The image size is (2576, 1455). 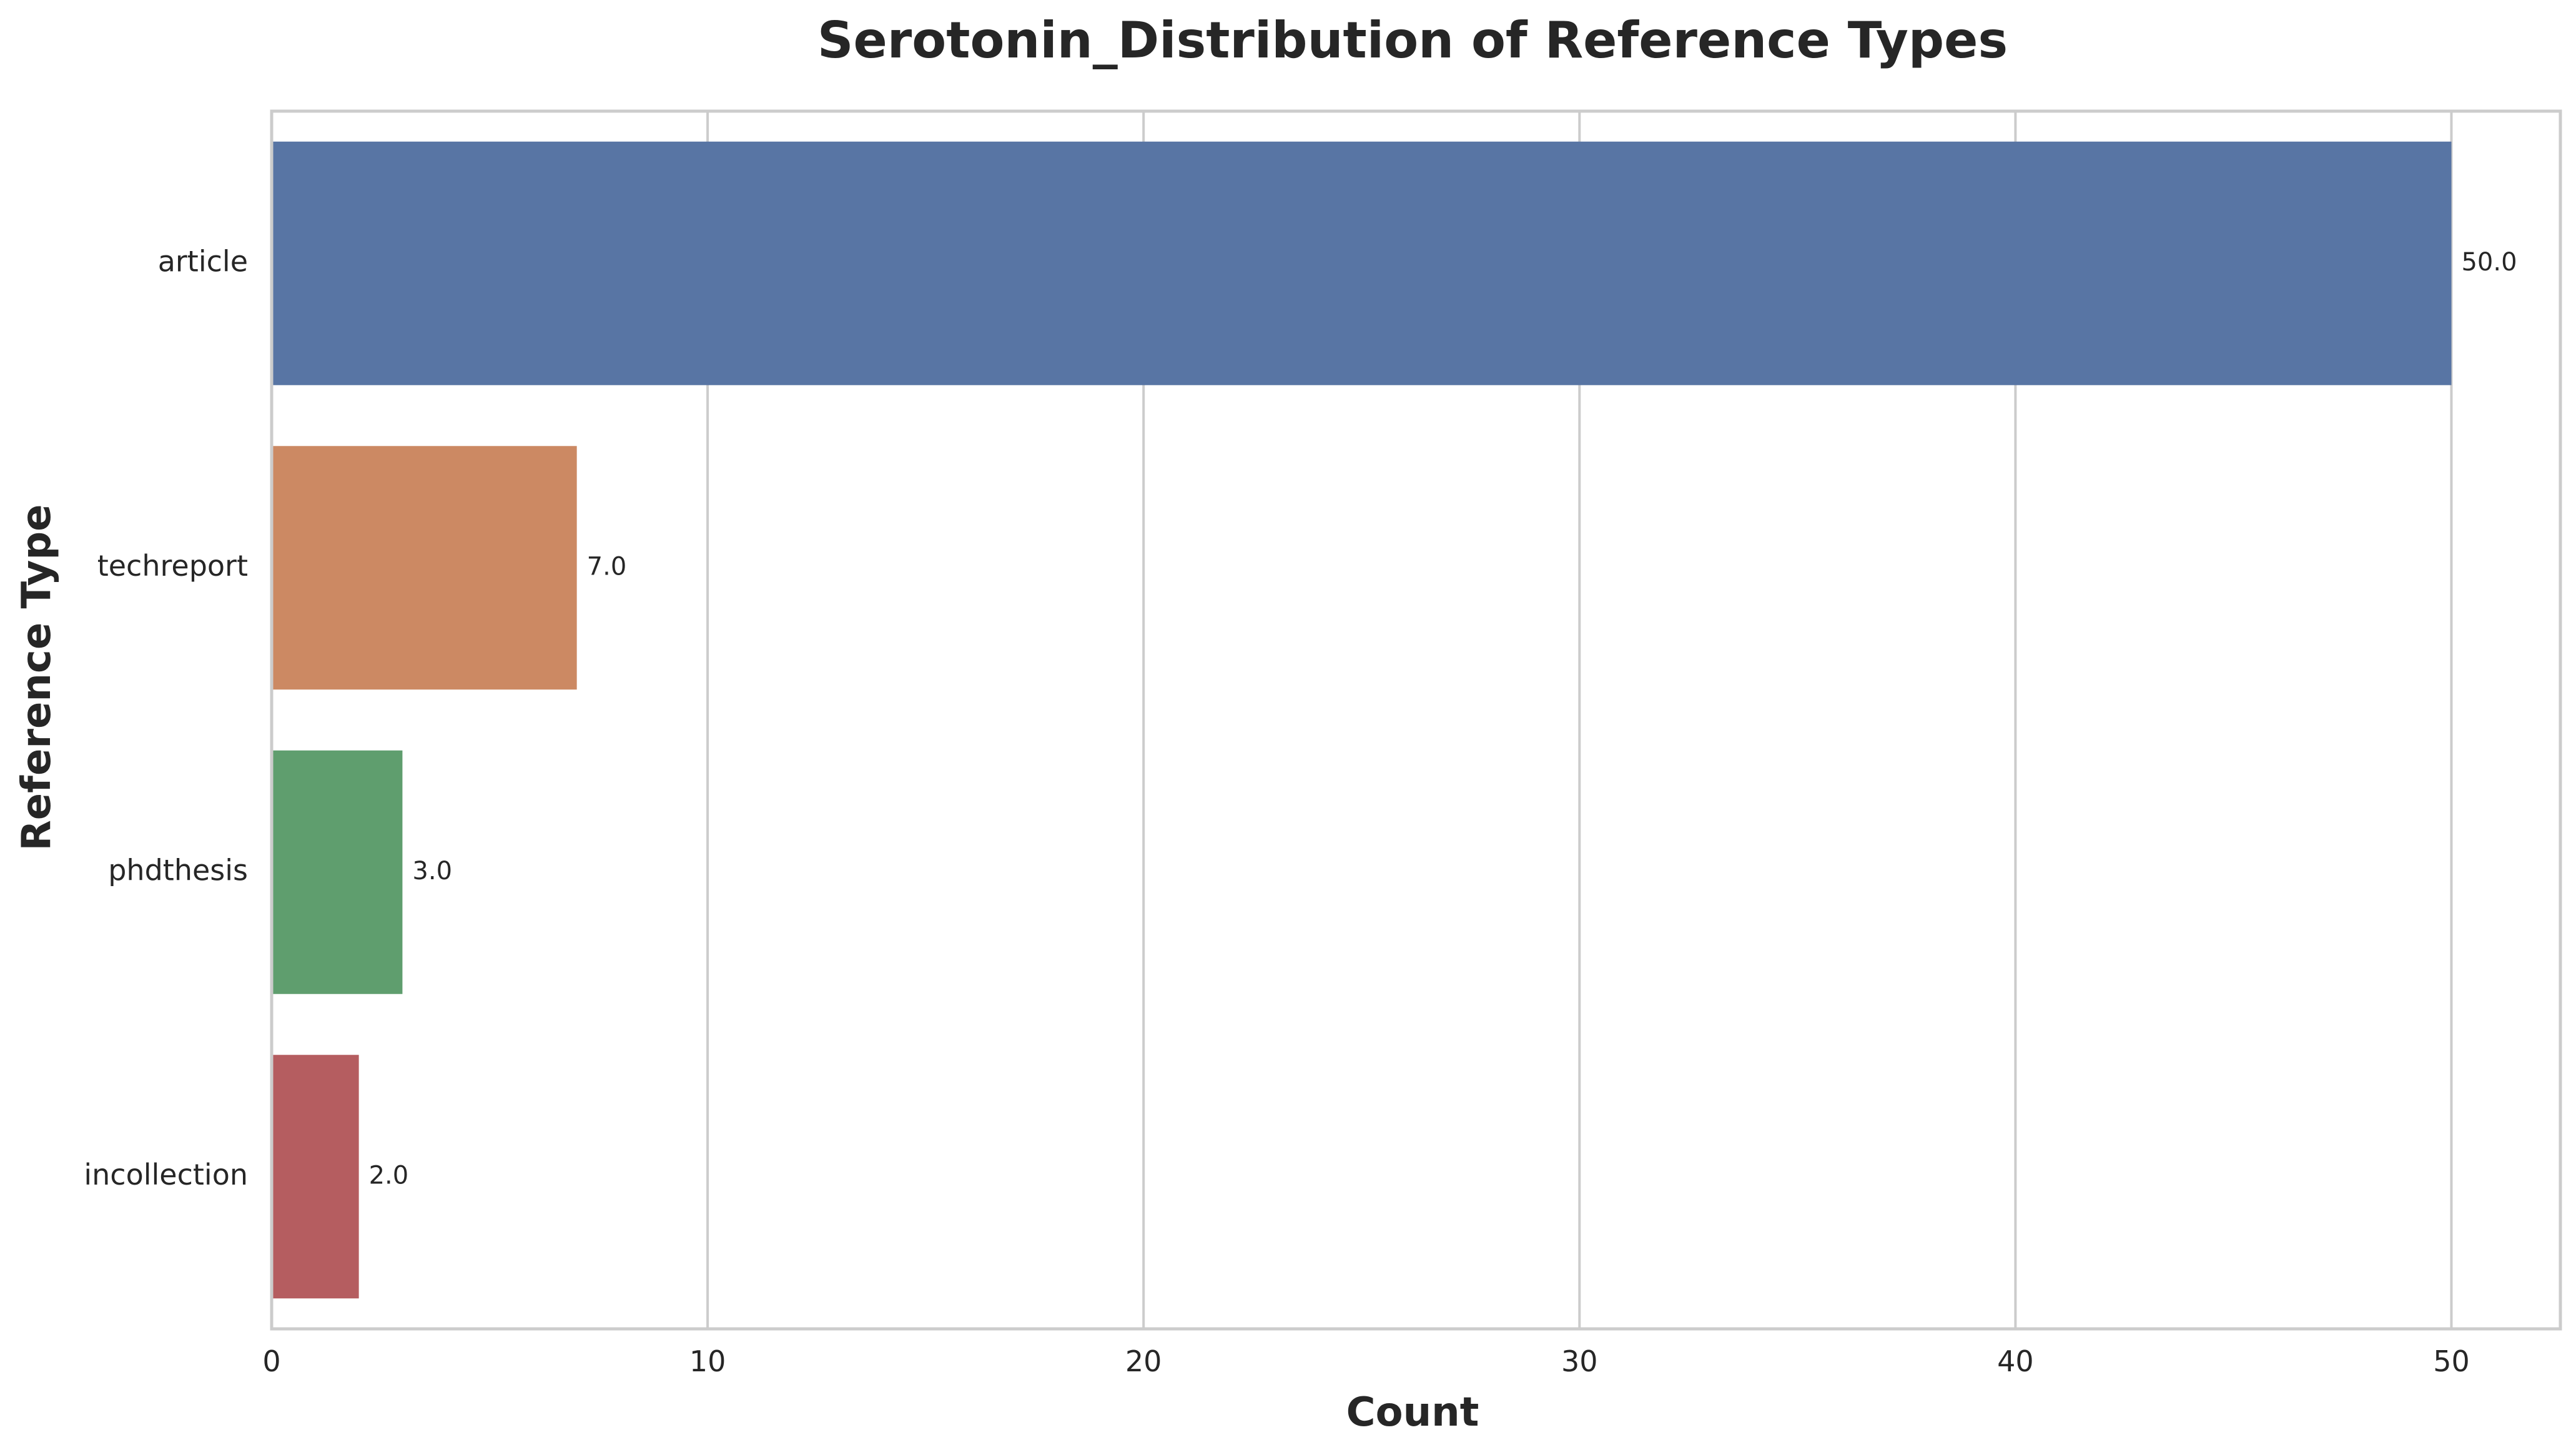 I want to click on y-tick-label-phdthesis: phdthesis, so click(x=178, y=870).